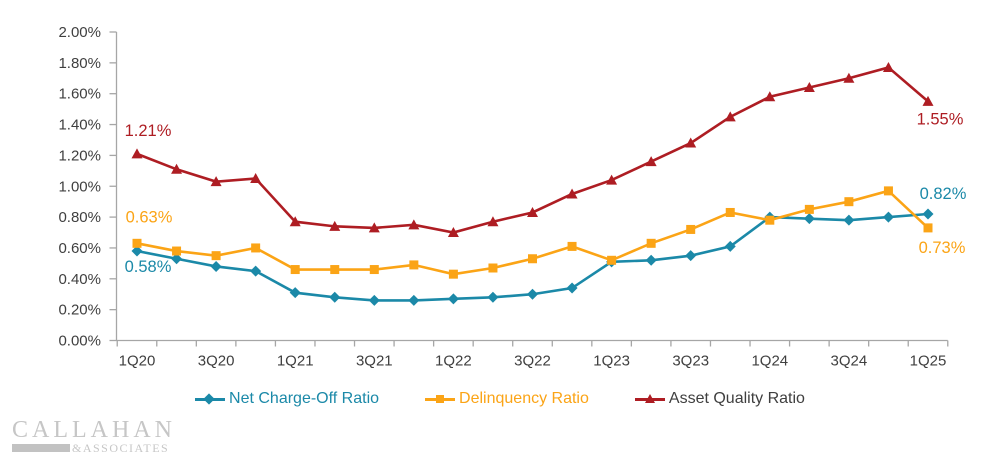 The image size is (1000, 463). What do you see at coordinates (79, 125) in the screenshot?
I see `y-axis-tick-label: 1.40%` at bounding box center [79, 125].